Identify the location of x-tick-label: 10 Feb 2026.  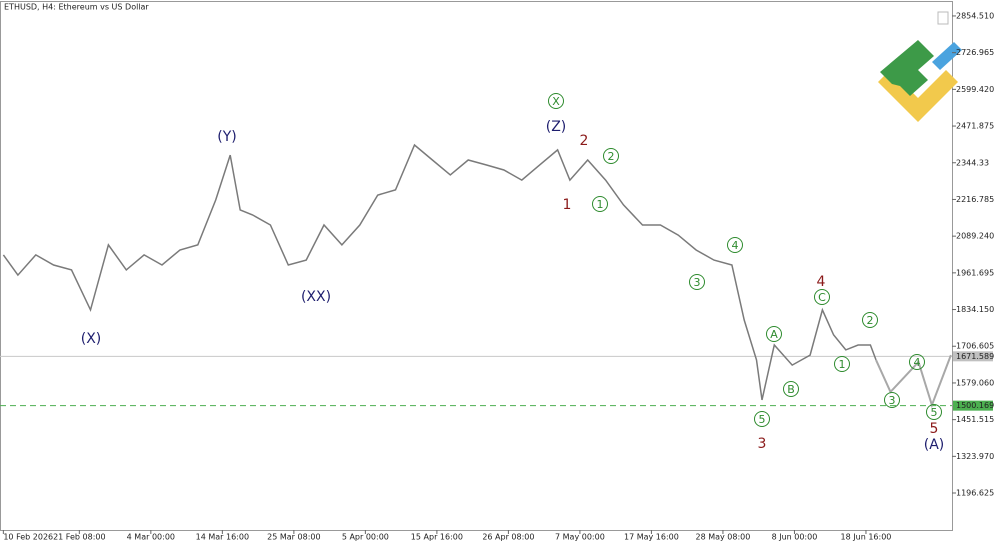
(28, 537).